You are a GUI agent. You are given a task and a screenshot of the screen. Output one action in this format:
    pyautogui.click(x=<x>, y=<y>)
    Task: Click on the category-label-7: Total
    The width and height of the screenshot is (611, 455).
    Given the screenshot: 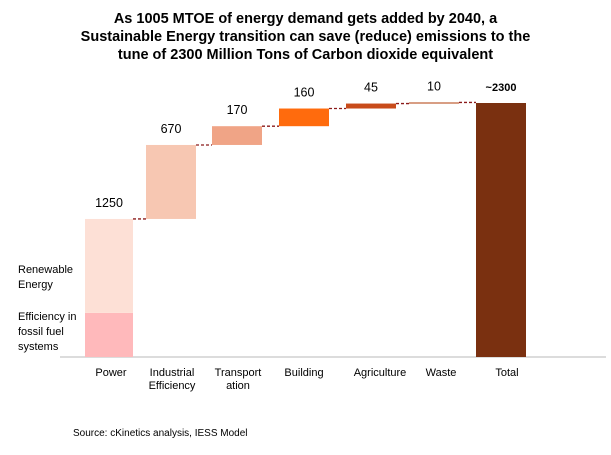 What is the action you would take?
    pyautogui.click(x=506, y=373)
    